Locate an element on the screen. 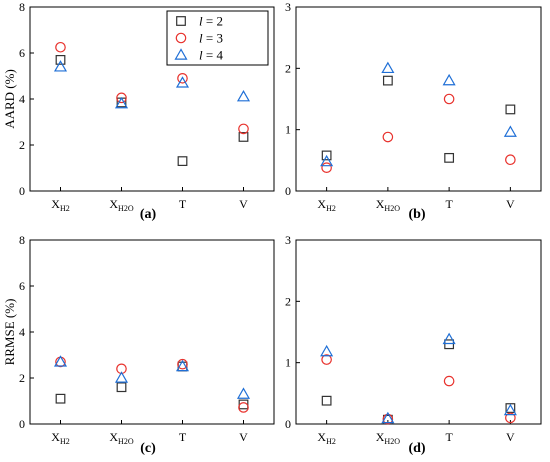 Image resolution: width=550 pixels, height=462 pixels. y-axis-label: AARD (%) is located at coordinates (9, 99).